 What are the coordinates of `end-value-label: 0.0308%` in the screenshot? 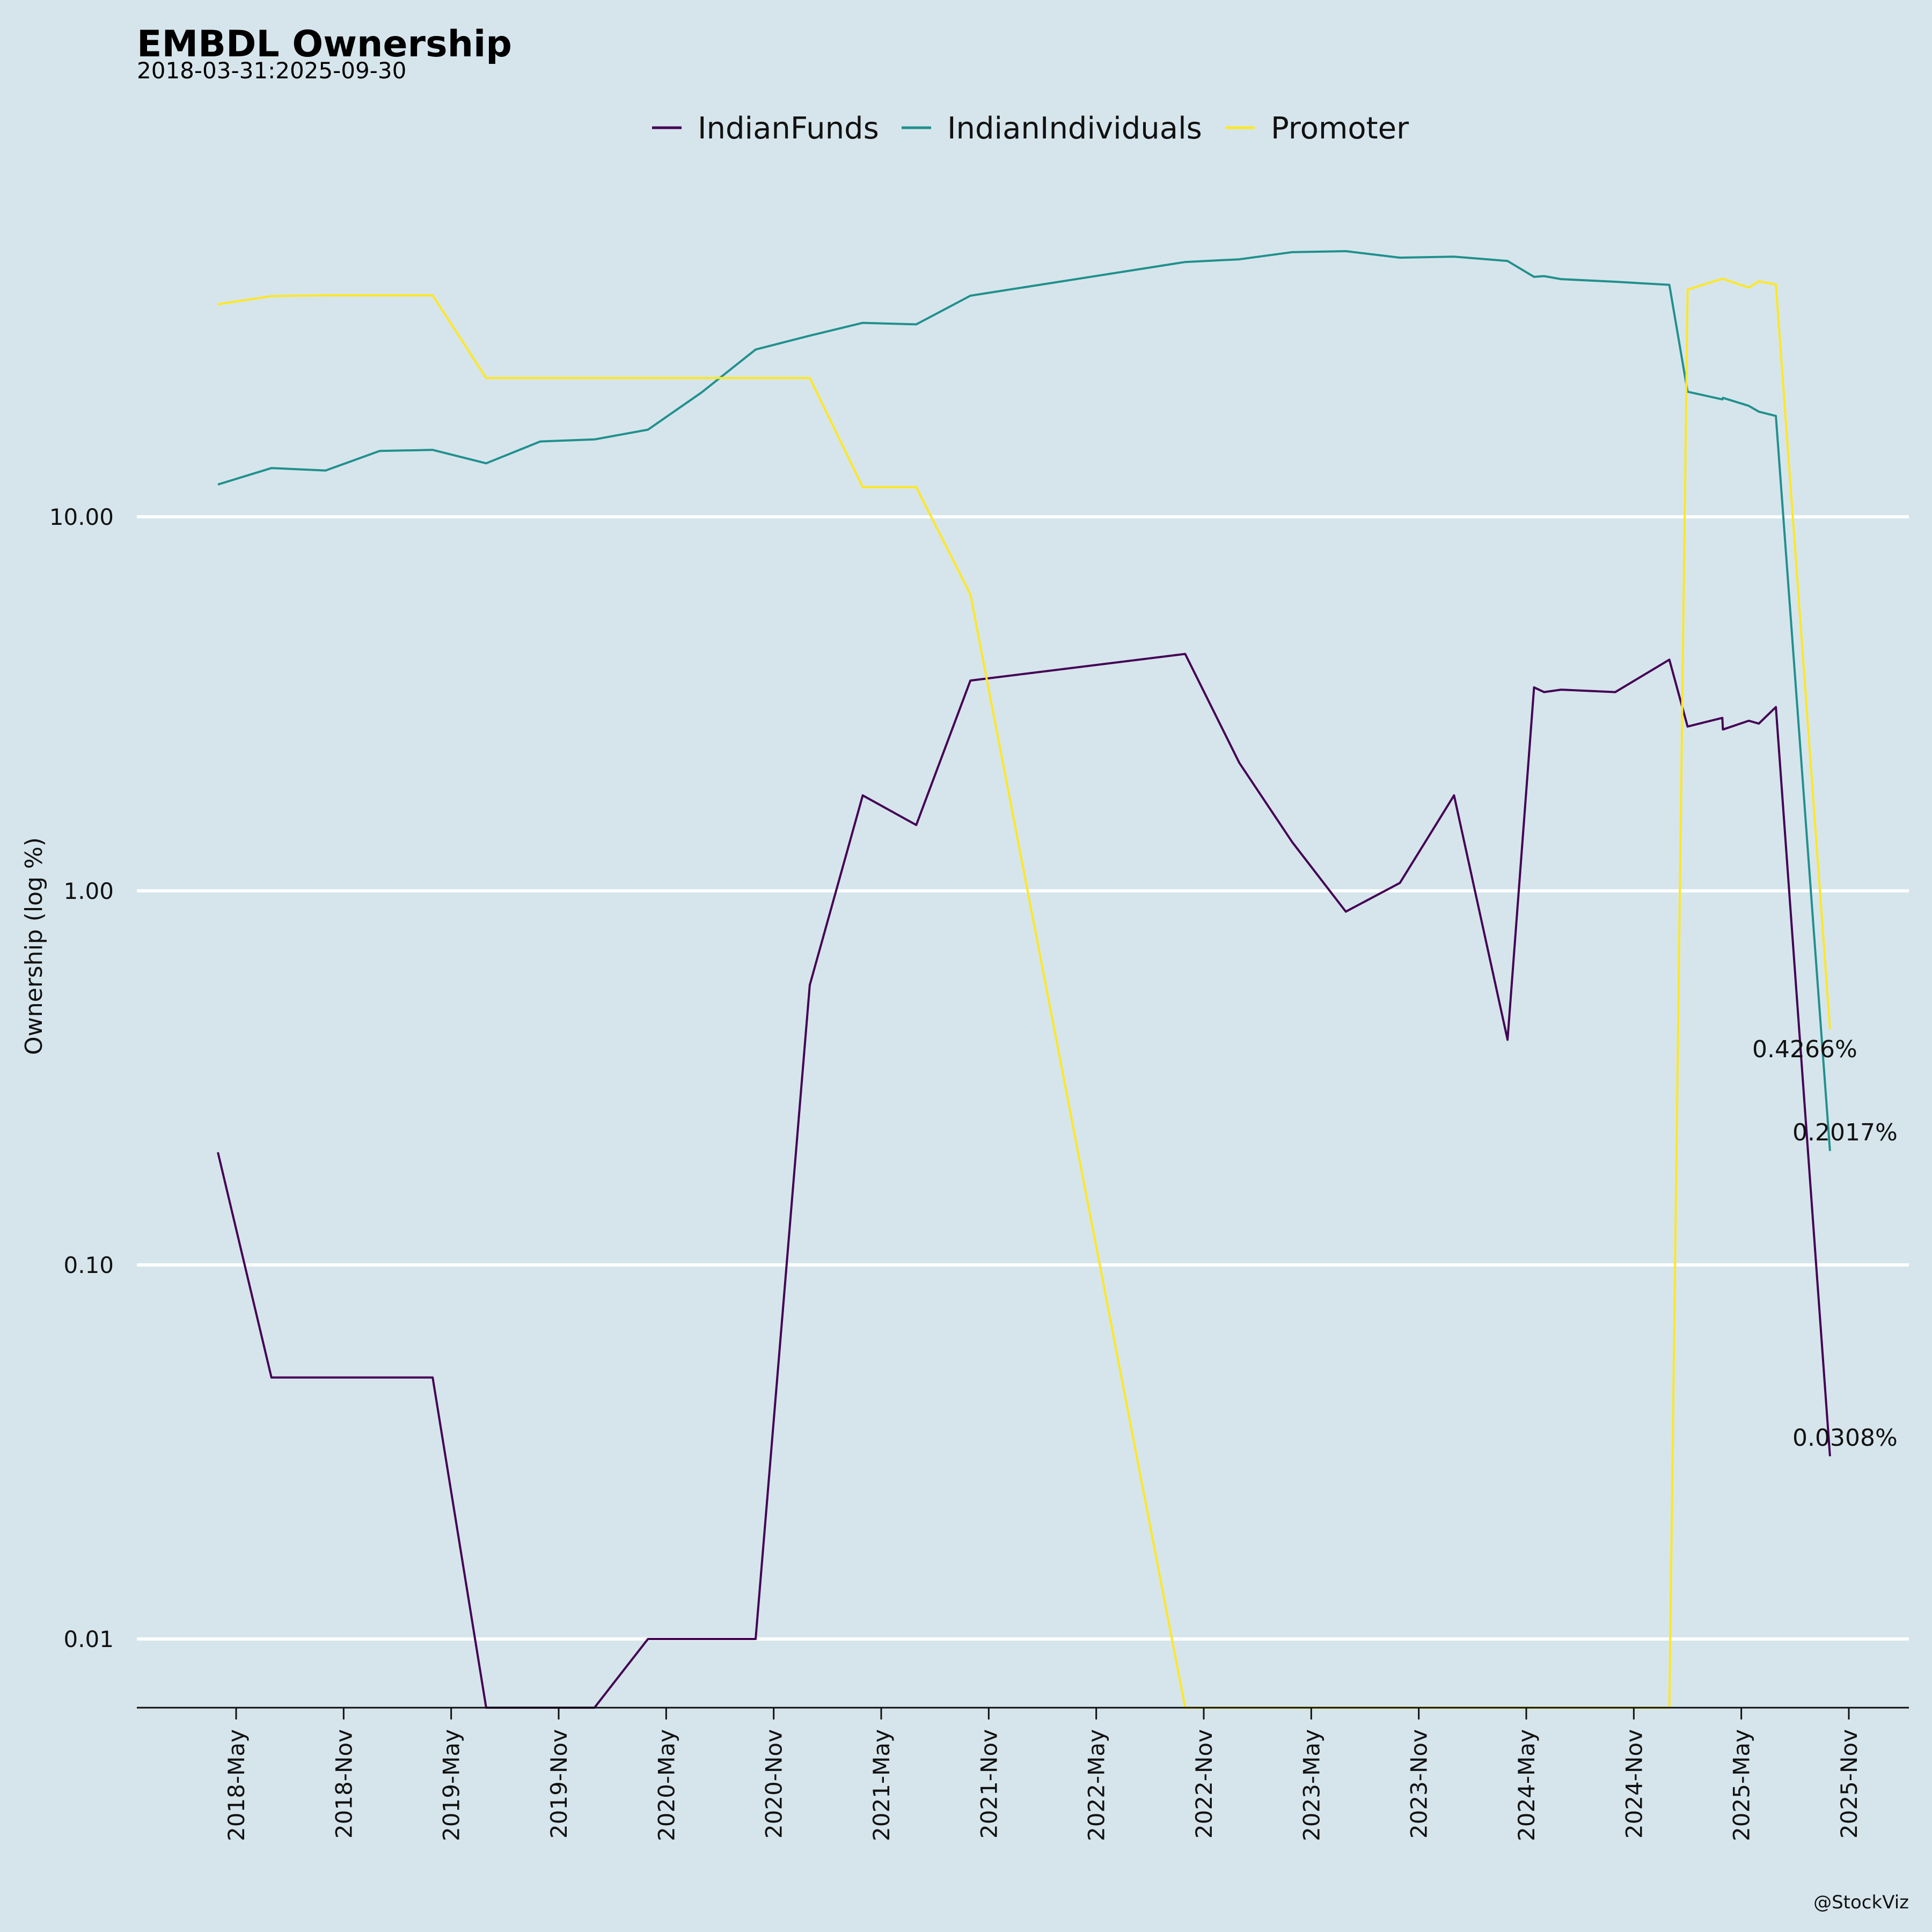 It's located at (1845, 1438).